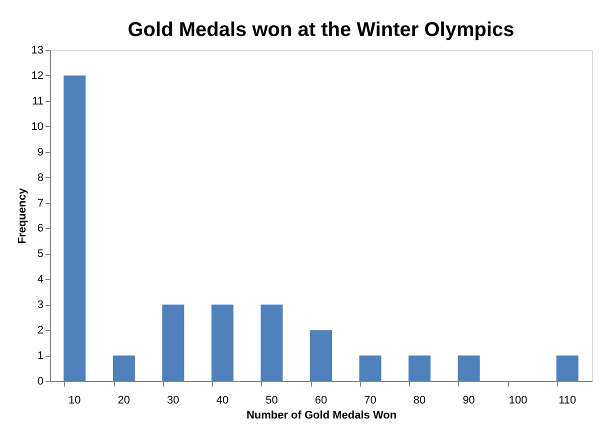  I want to click on x-tick-label: 10, so click(74, 400).